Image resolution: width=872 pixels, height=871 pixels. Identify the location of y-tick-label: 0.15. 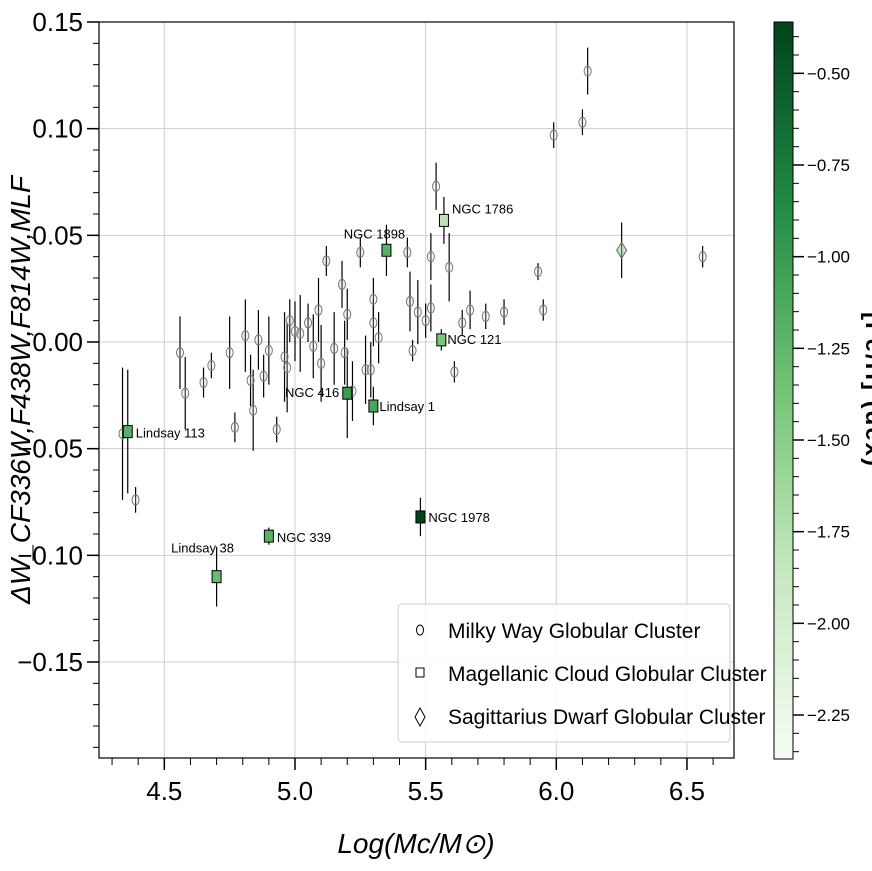
(57, 22).